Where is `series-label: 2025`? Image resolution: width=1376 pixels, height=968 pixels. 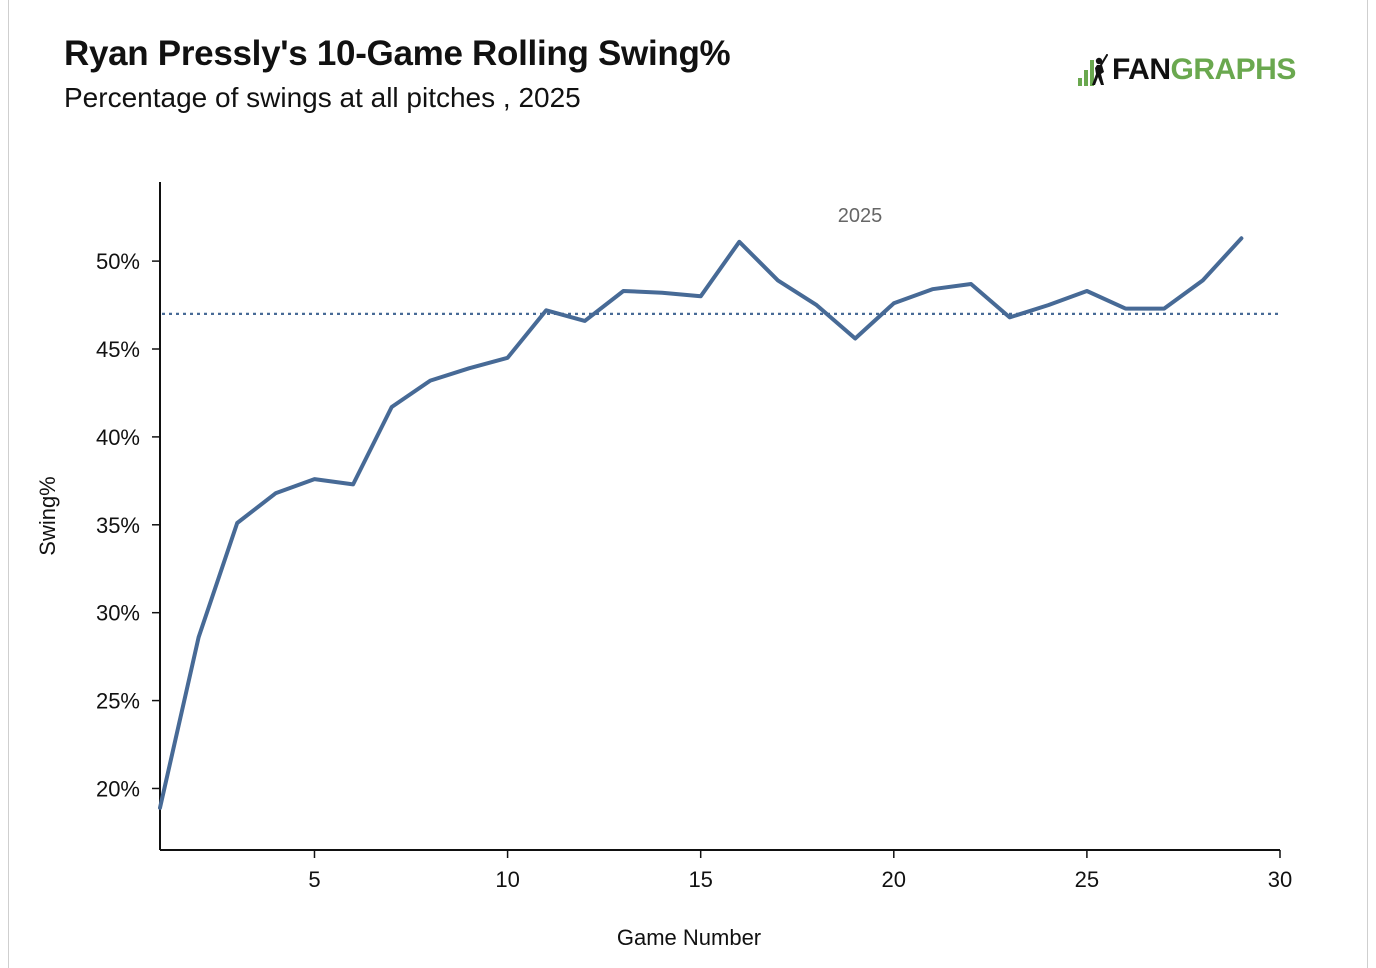
series-label: 2025 is located at coordinates (860, 216).